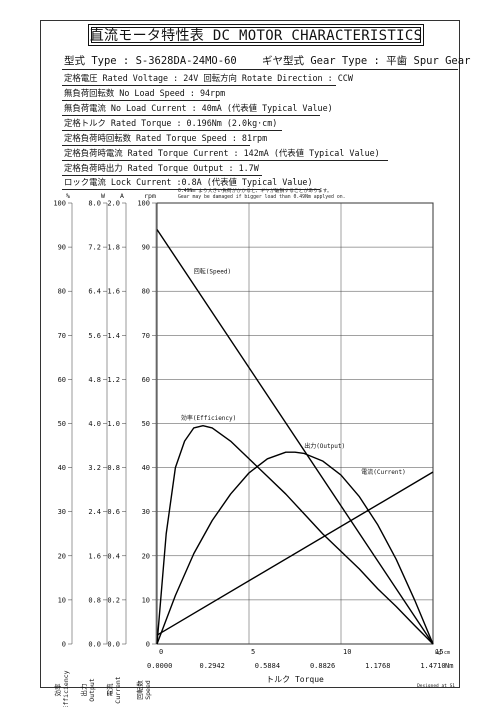 The height and width of the screenshot is (707, 500). What do you see at coordinates (212, 666) in the screenshot?
I see `x-tick-label-nm: 0.2942` at bounding box center [212, 666].